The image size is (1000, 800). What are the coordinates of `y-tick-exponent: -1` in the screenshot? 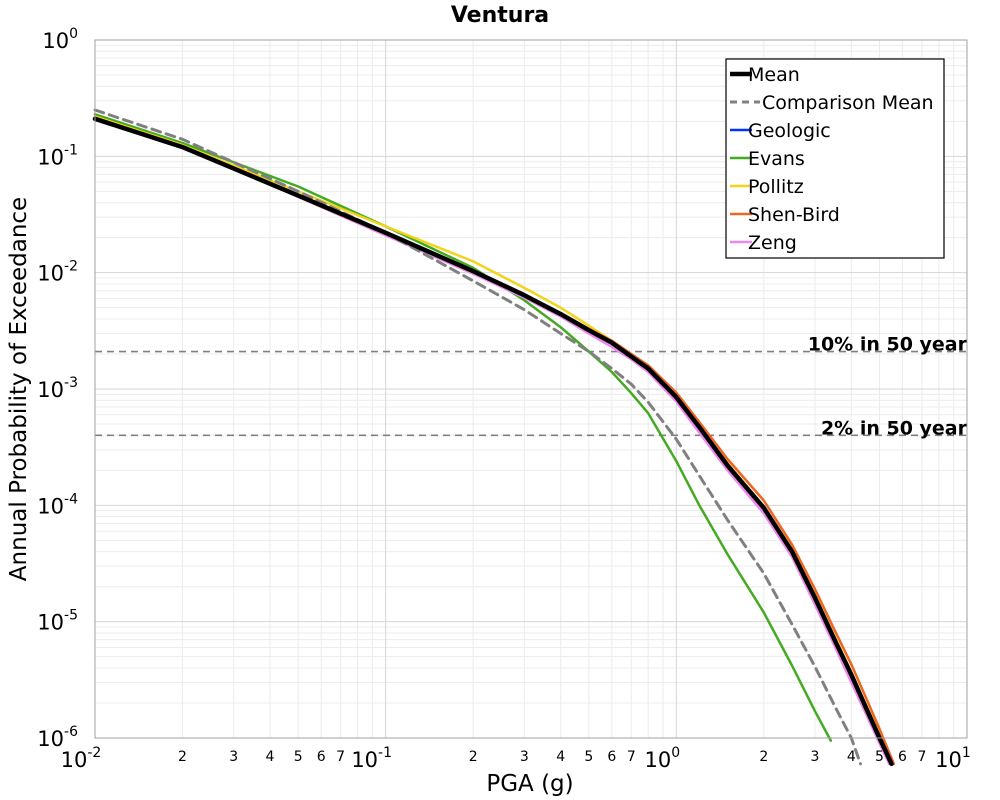 It's located at (71, 150).